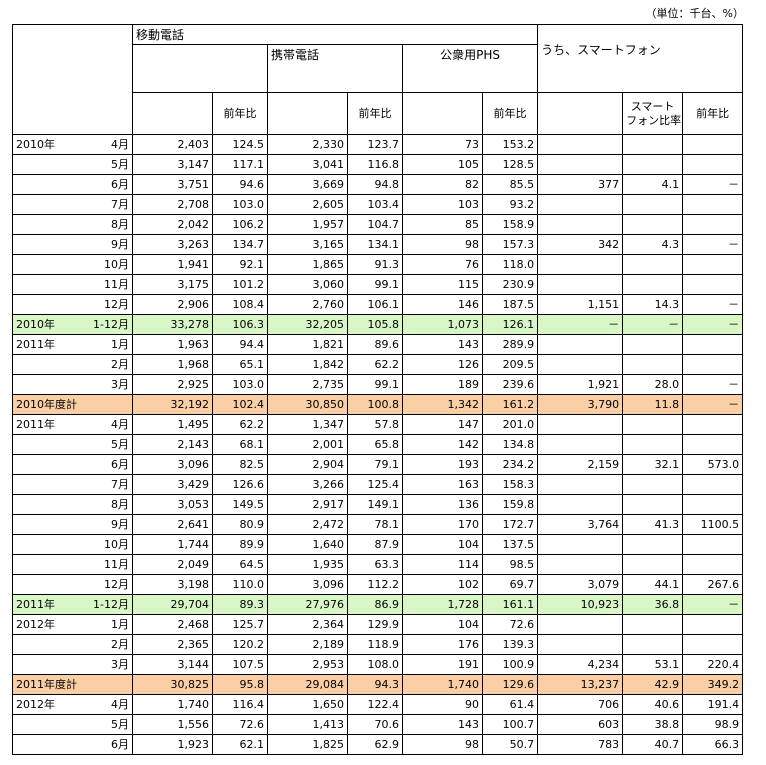 Image resolution: width=766 pixels, height=765 pixels. What do you see at coordinates (375, 264) in the screenshot?
I see `cell-cellular-yoy: 91.3` at bounding box center [375, 264].